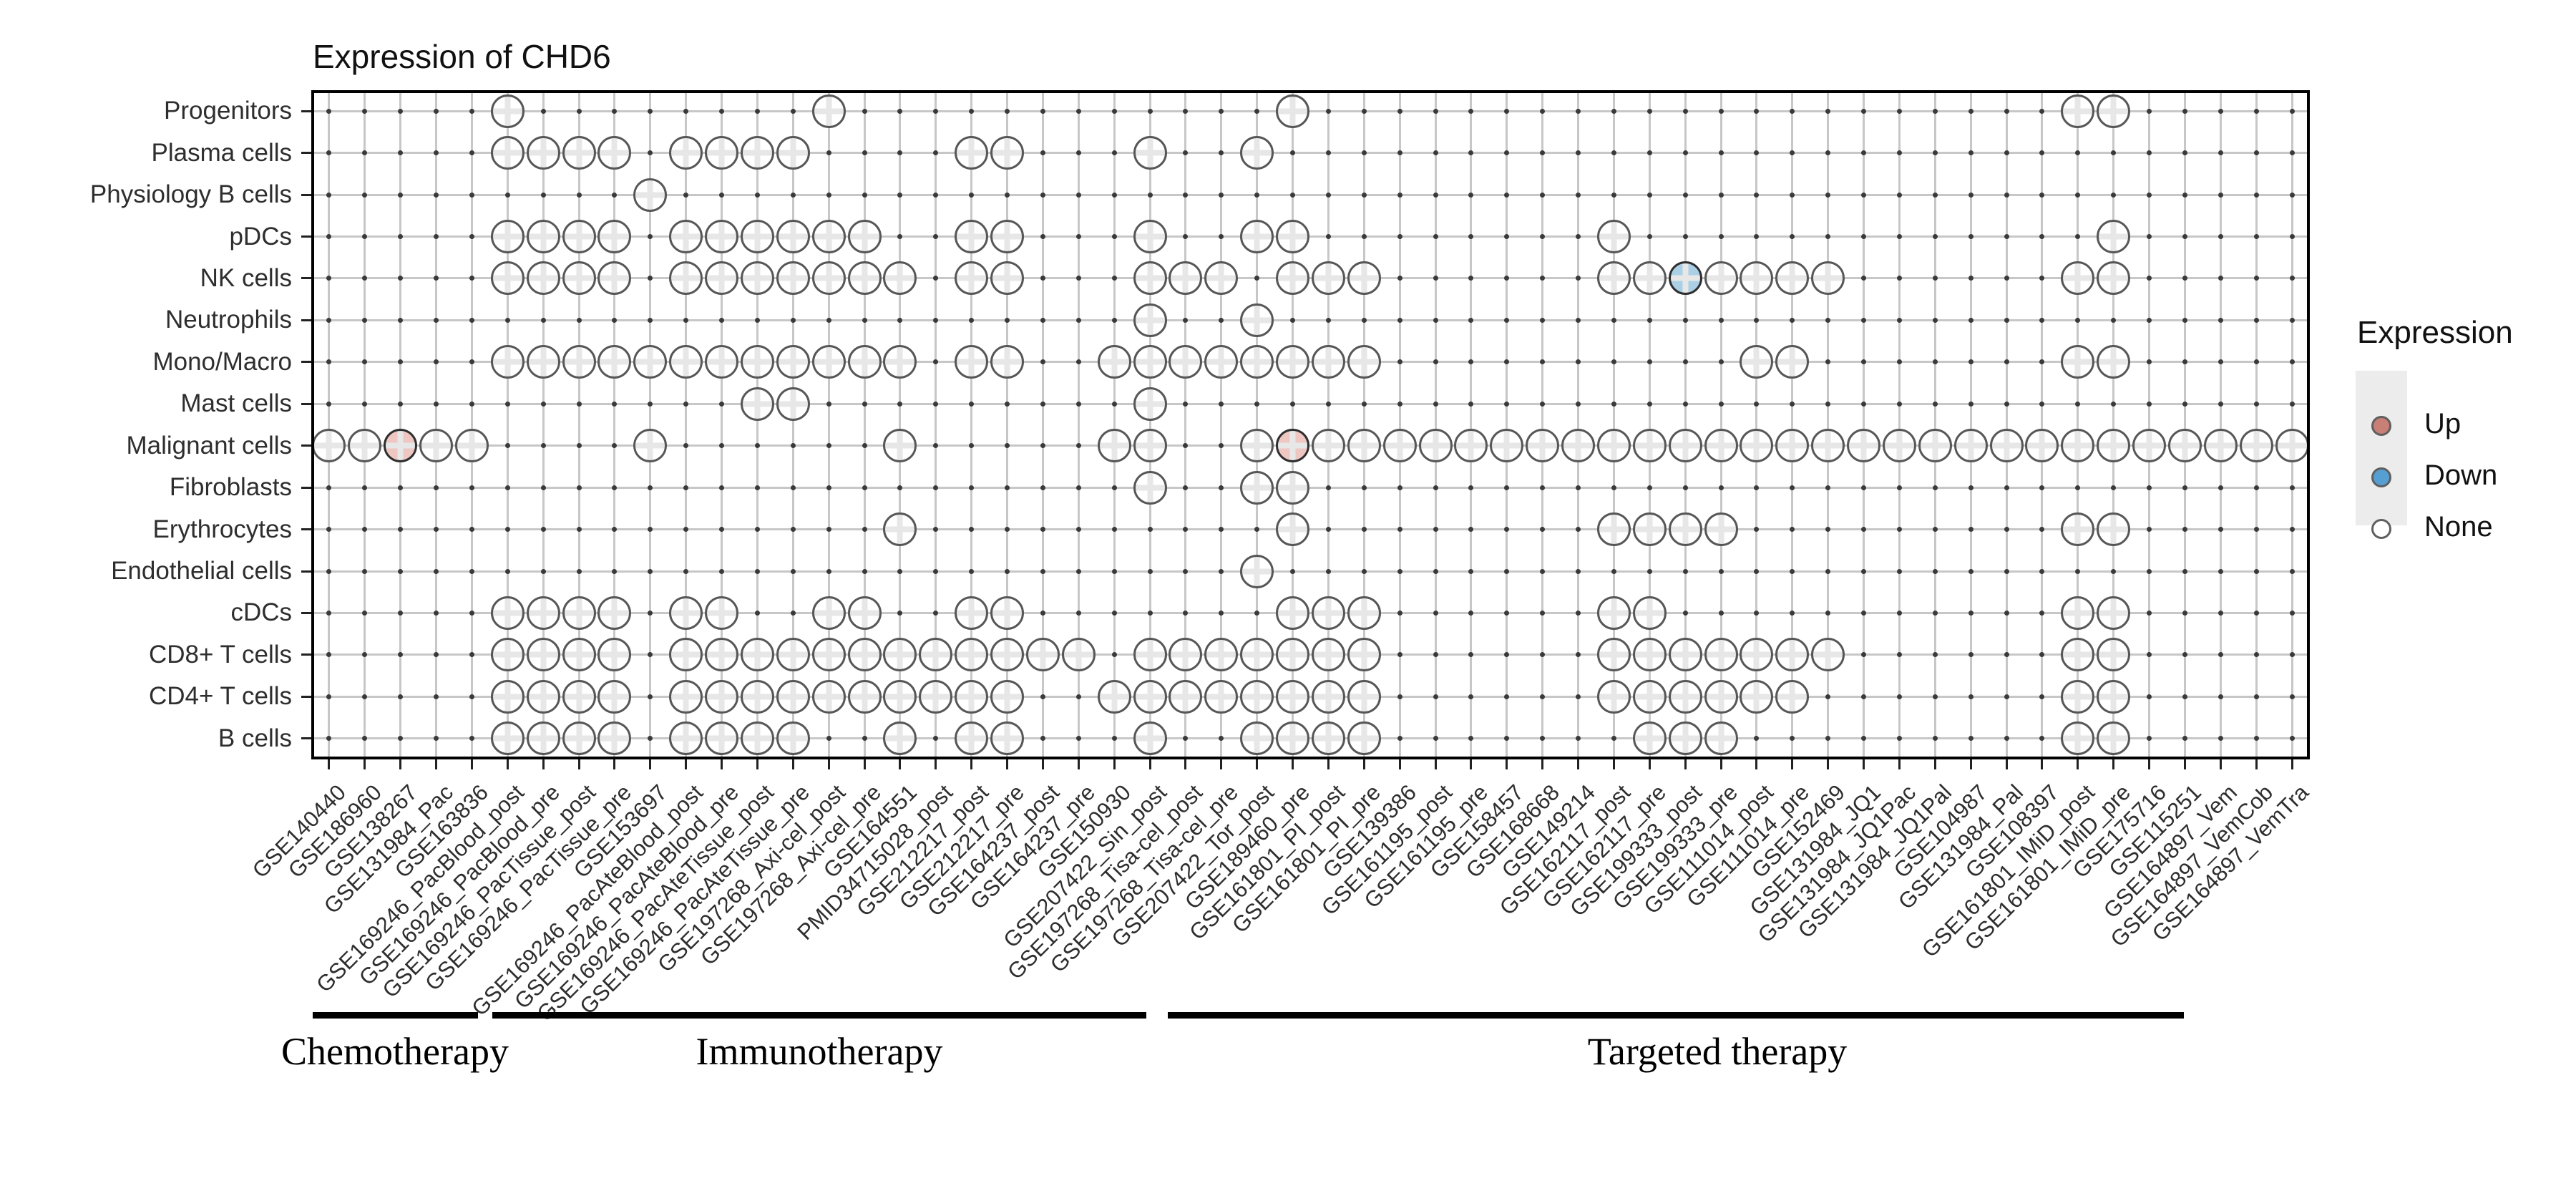 The width and height of the screenshot is (2576, 1181). Describe the element at coordinates (2461, 475) in the screenshot. I see `legend-down-label: Down` at that location.